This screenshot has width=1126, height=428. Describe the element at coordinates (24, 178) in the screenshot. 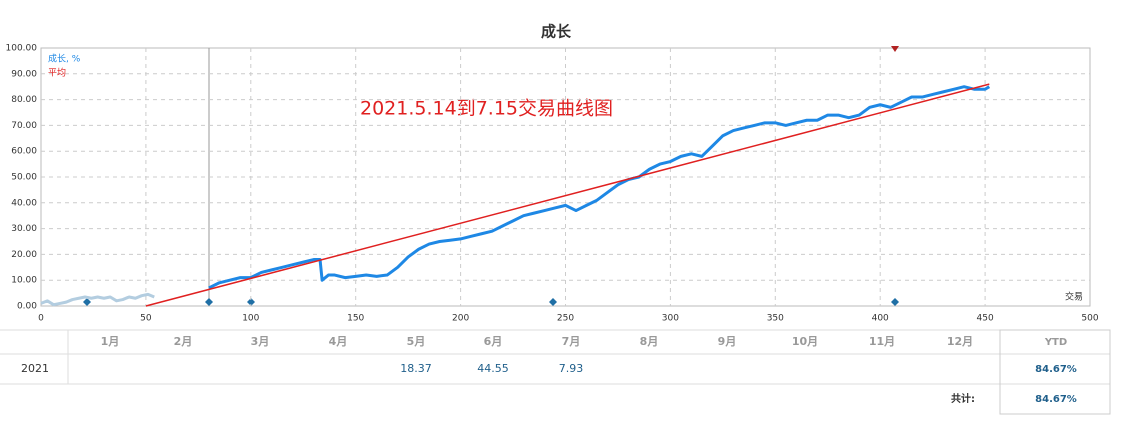

I see `y-tick-label: 50.00` at that location.